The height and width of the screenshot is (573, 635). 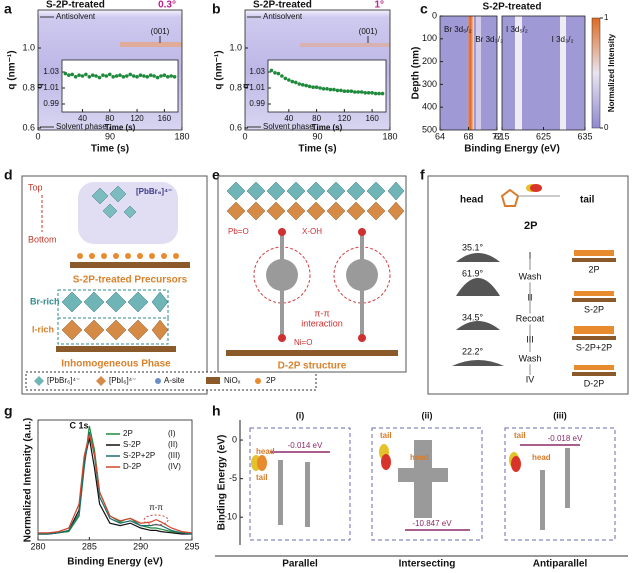 I want to click on colorbar-label: Normalized Intensity, so click(x=611, y=72).